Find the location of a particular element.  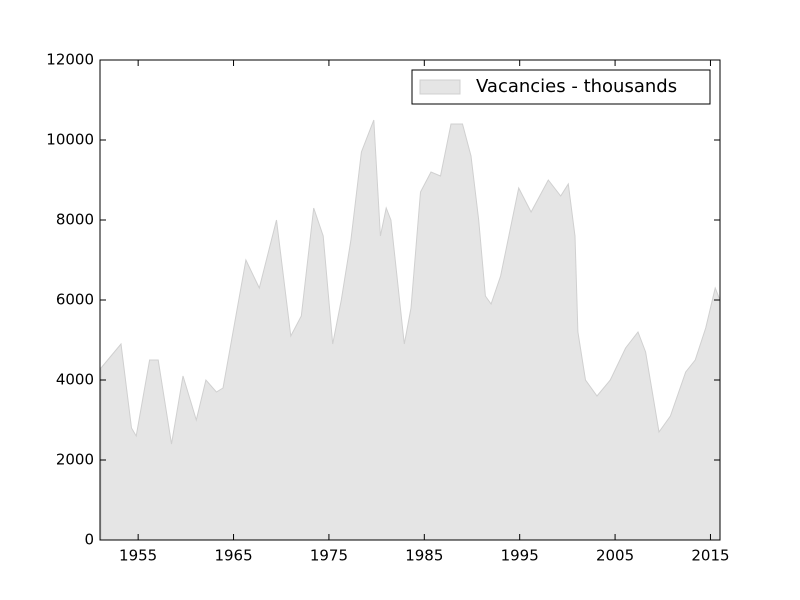

y-tick-label: 6000 is located at coordinates (75, 300).